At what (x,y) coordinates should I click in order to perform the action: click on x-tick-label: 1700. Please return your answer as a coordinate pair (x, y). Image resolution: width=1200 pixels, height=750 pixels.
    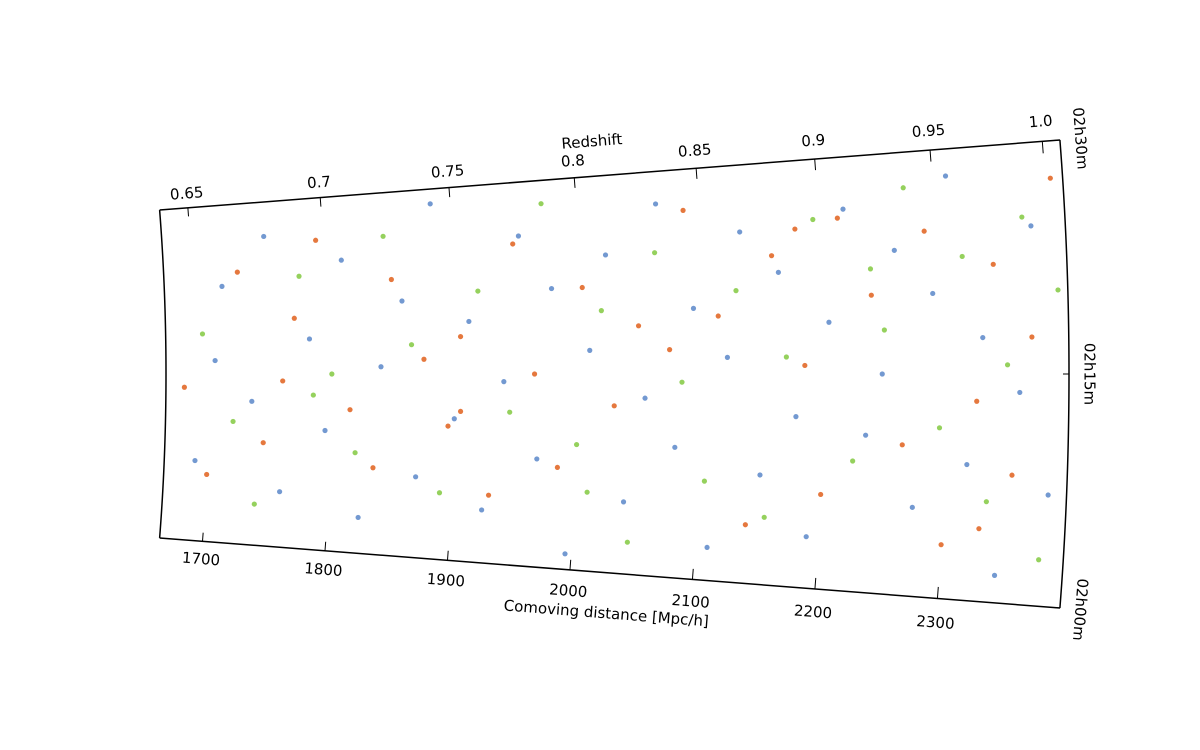
    Looking at the image, I should click on (200, 559).